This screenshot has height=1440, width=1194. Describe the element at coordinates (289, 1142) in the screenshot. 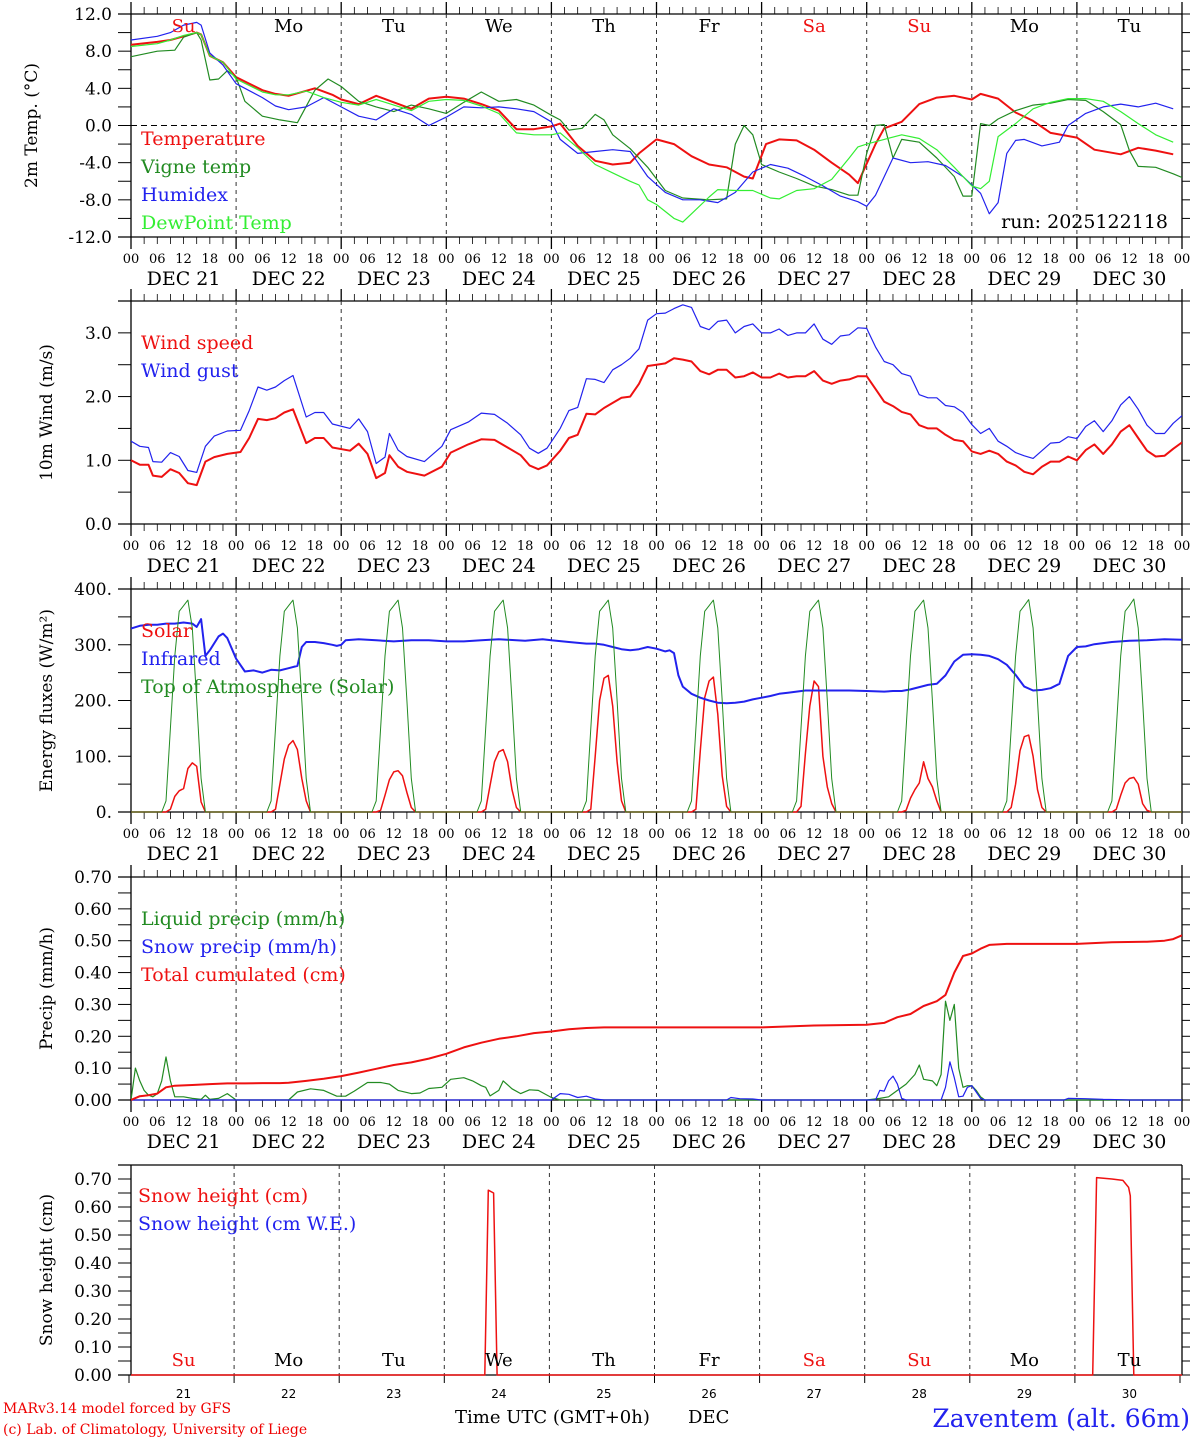

I see `x-date-label: DEC 22` at that location.